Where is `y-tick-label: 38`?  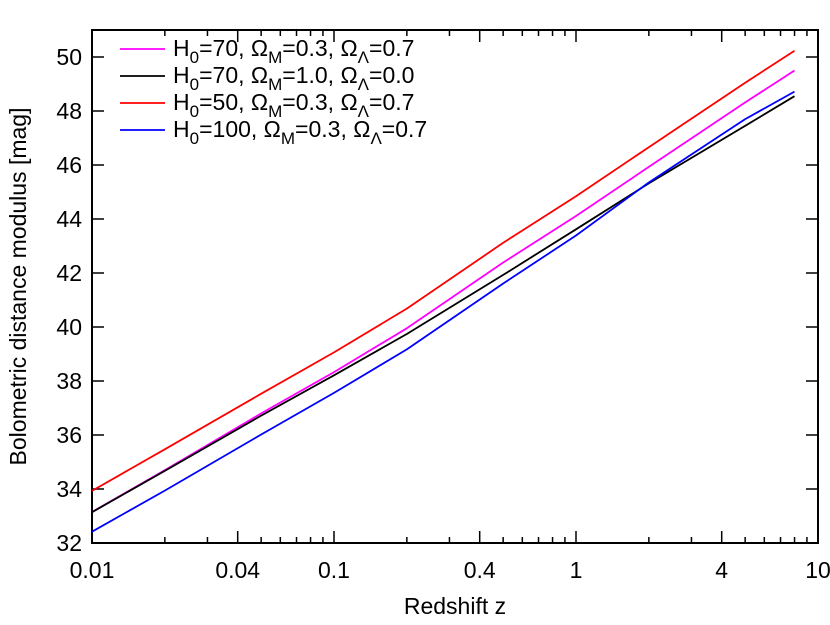 y-tick-label: 38 is located at coordinates (69, 381).